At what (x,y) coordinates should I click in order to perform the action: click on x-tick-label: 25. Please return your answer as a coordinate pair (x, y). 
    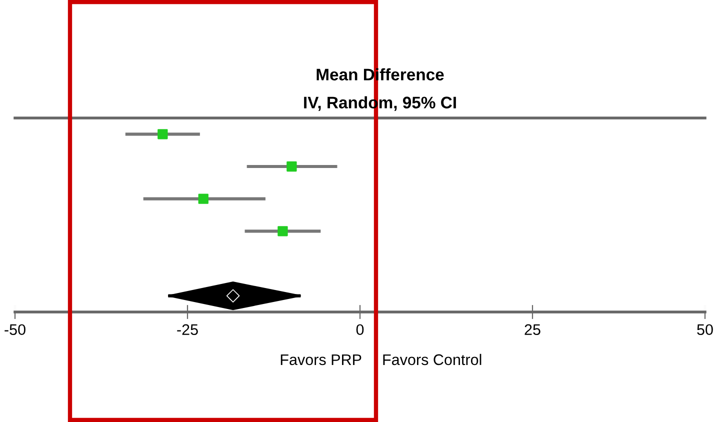
    Looking at the image, I should click on (532, 330).